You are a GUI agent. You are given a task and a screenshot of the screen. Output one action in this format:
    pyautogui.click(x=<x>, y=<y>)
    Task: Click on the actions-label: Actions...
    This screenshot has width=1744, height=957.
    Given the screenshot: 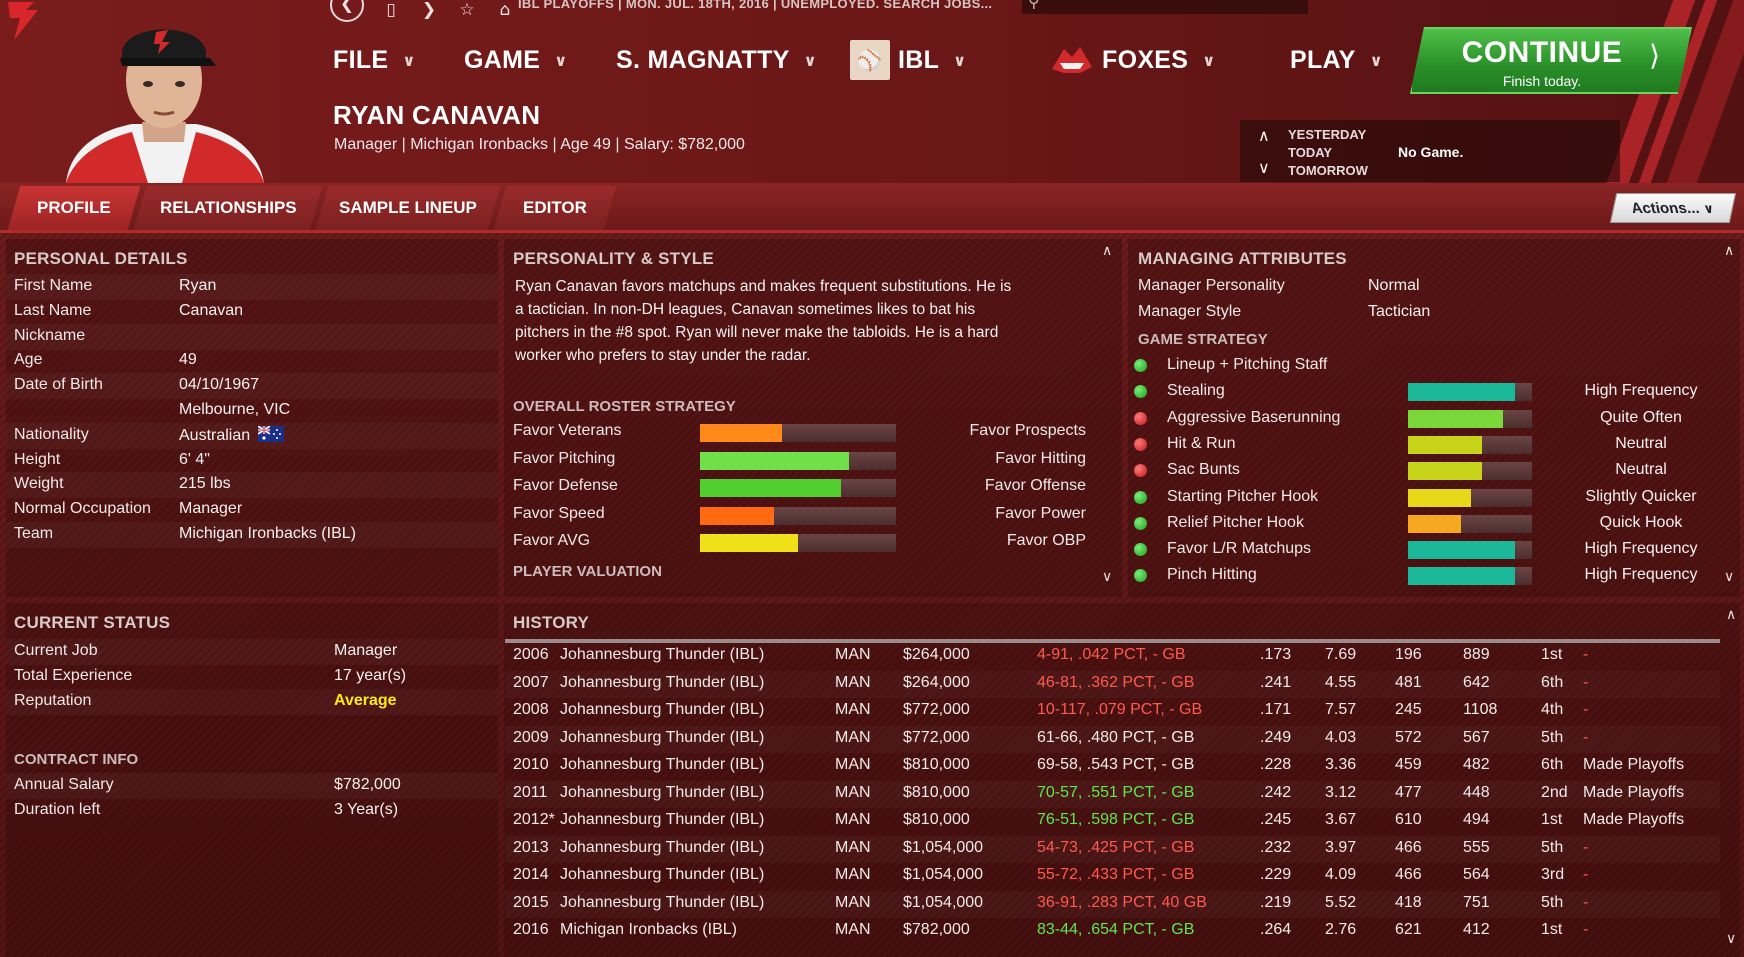 What is the action you would take?
    pyautogui.click(x=1665, y=208)
    